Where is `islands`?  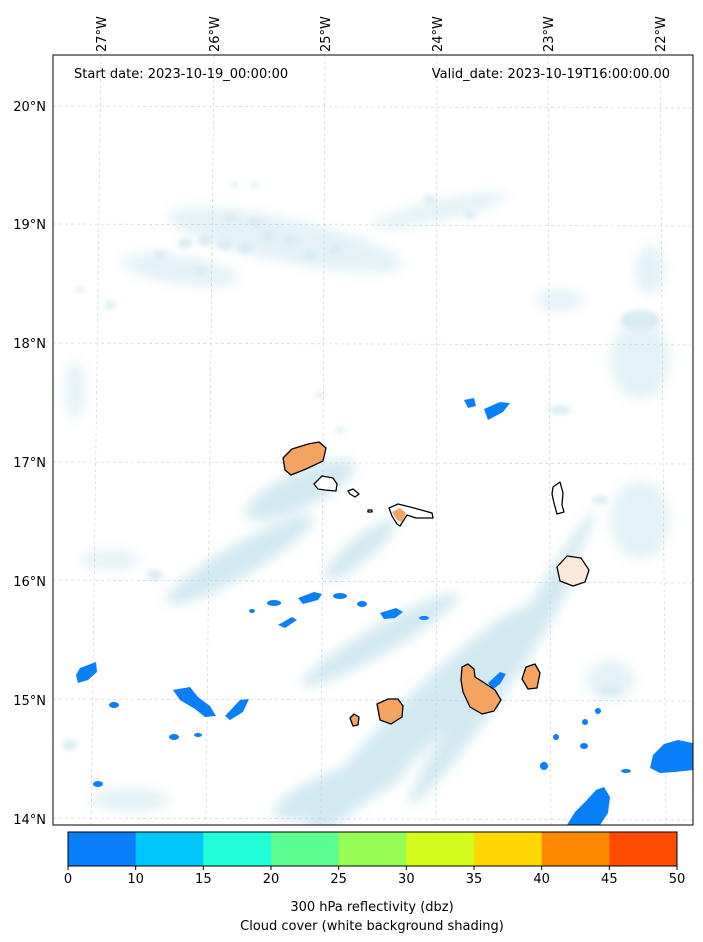 islands is located at coordinates (436, 584).